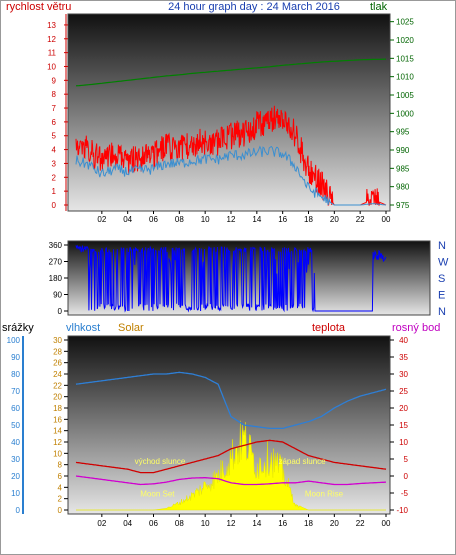  Describe the element at coordinates (51, 25) in the screenshot. I see `wind-axis-tick-label: 13` at that location.